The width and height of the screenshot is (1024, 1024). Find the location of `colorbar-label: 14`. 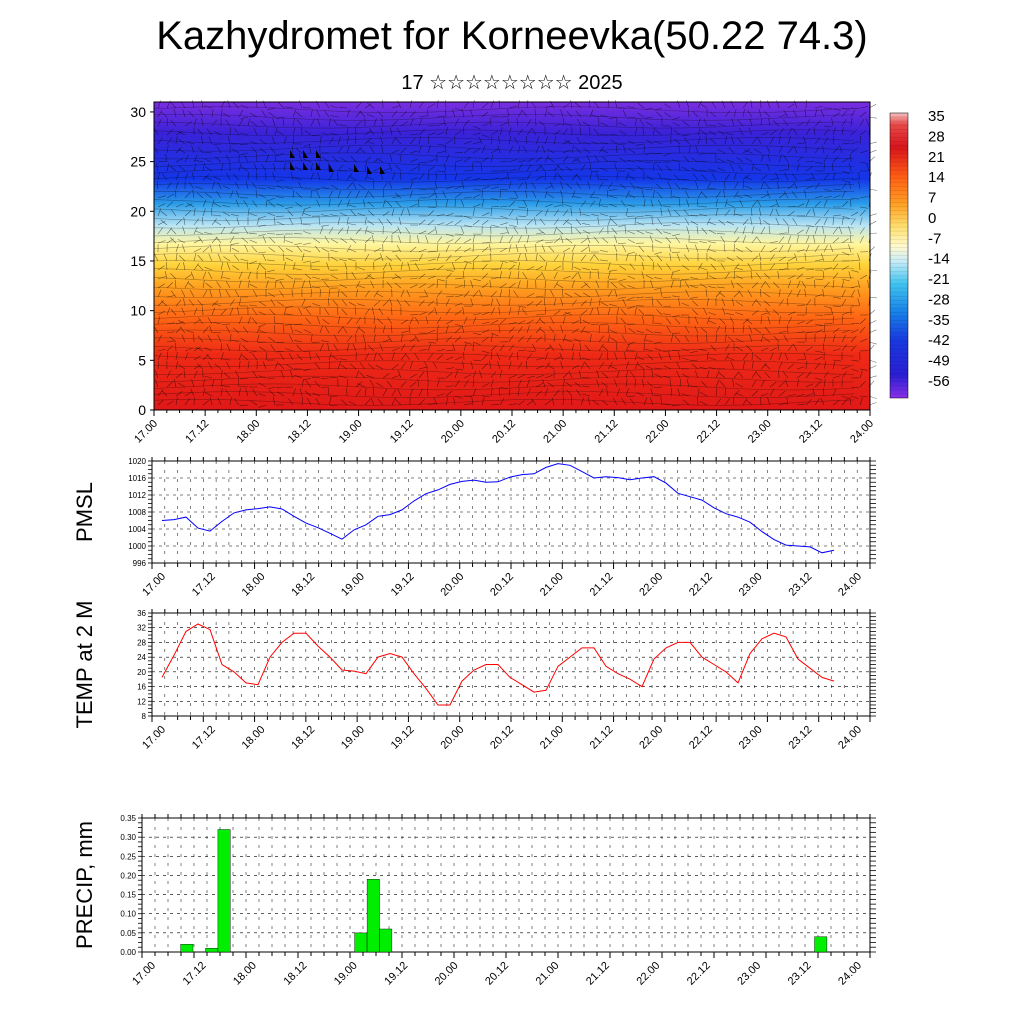

colorbar-label: 14 is located at coordinates (936, 177).